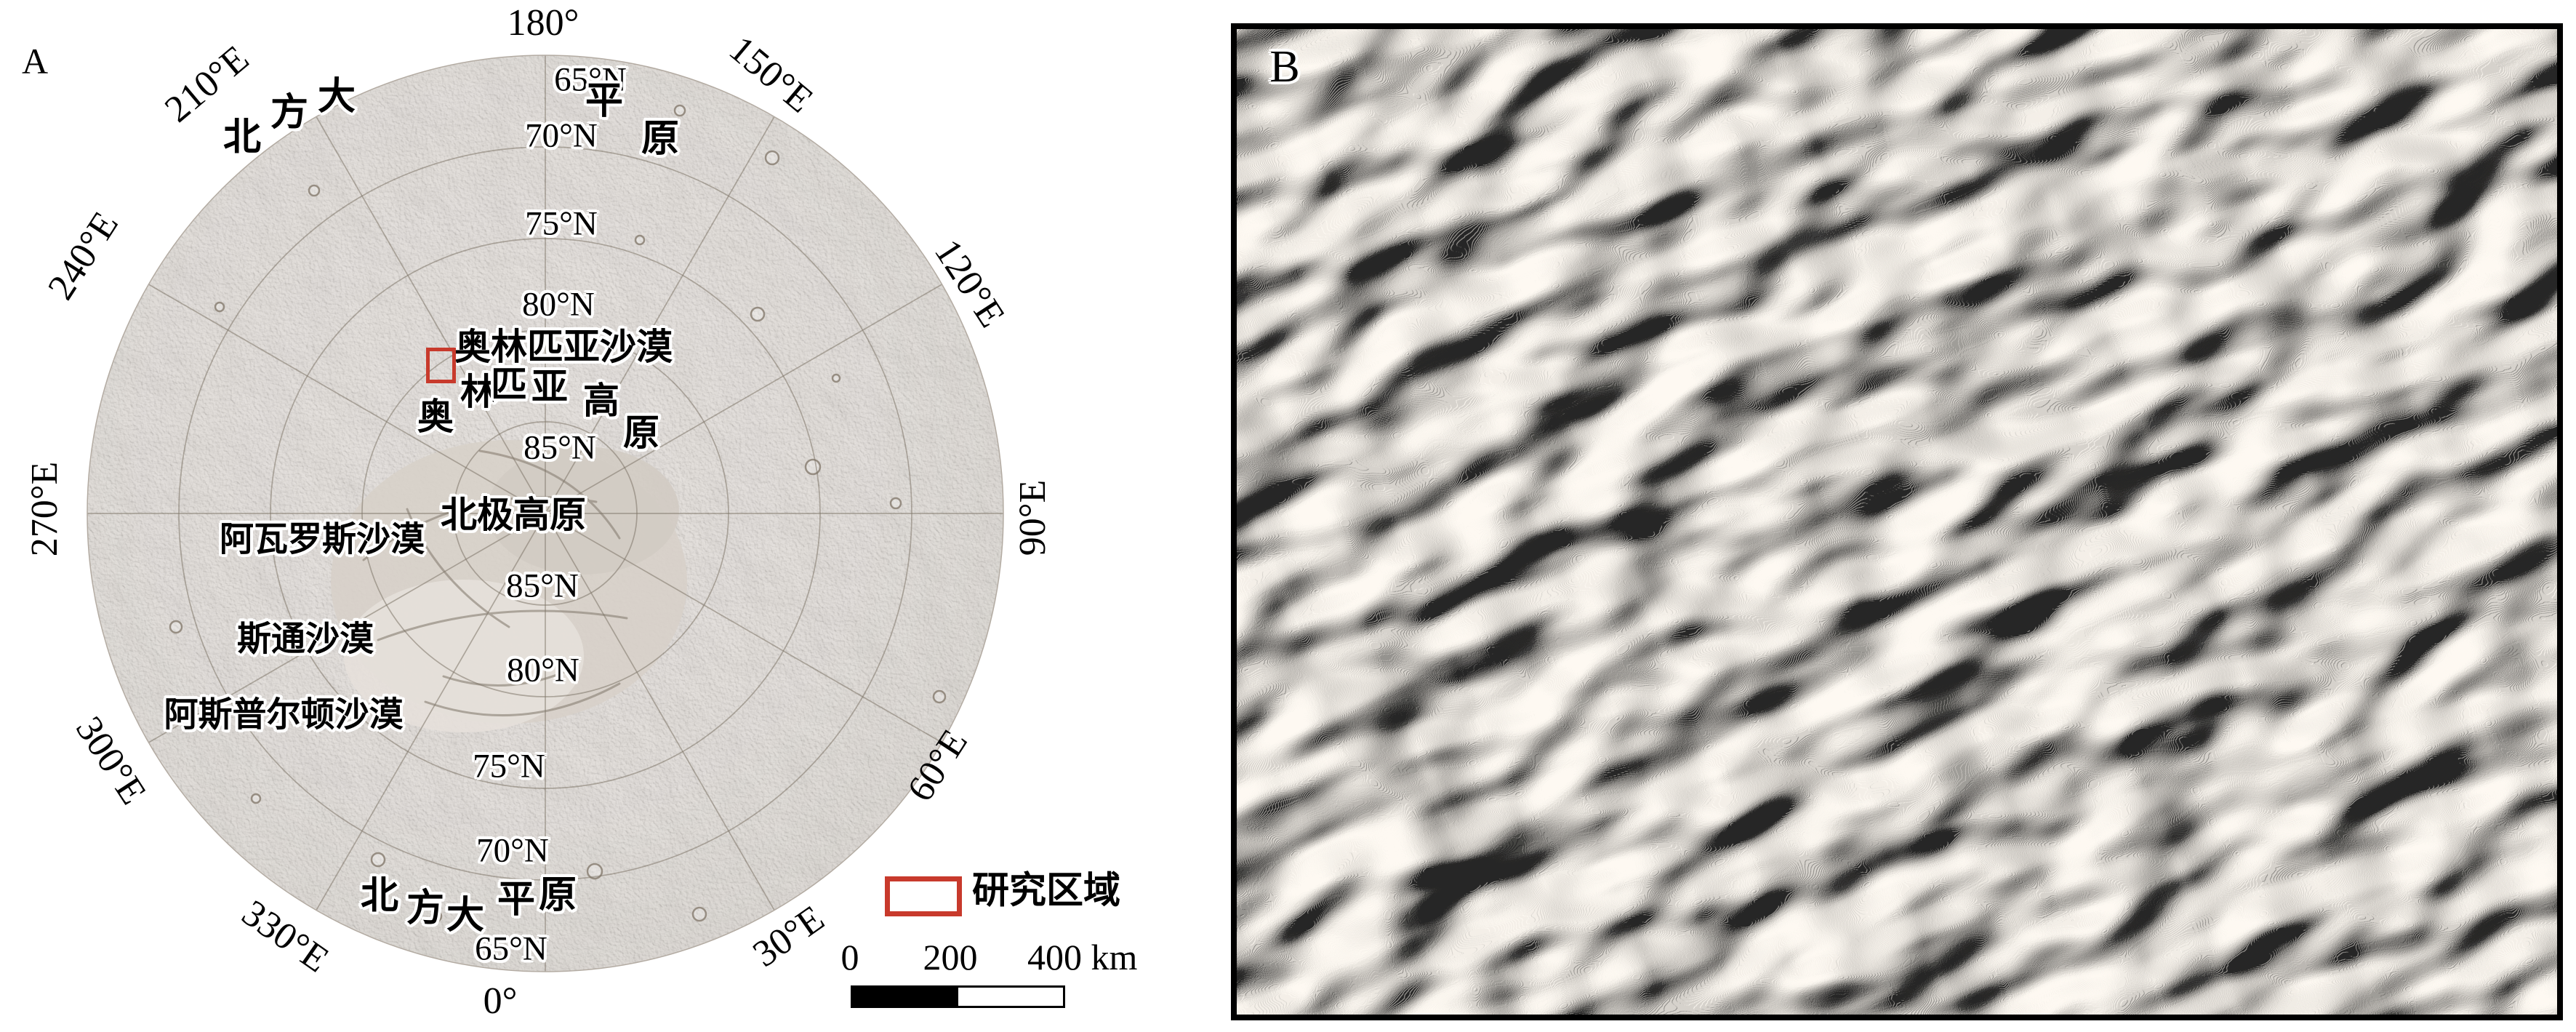 The image size is (2576, 1032). I want to click on legend-study-area-swatch, so click(923, 896).